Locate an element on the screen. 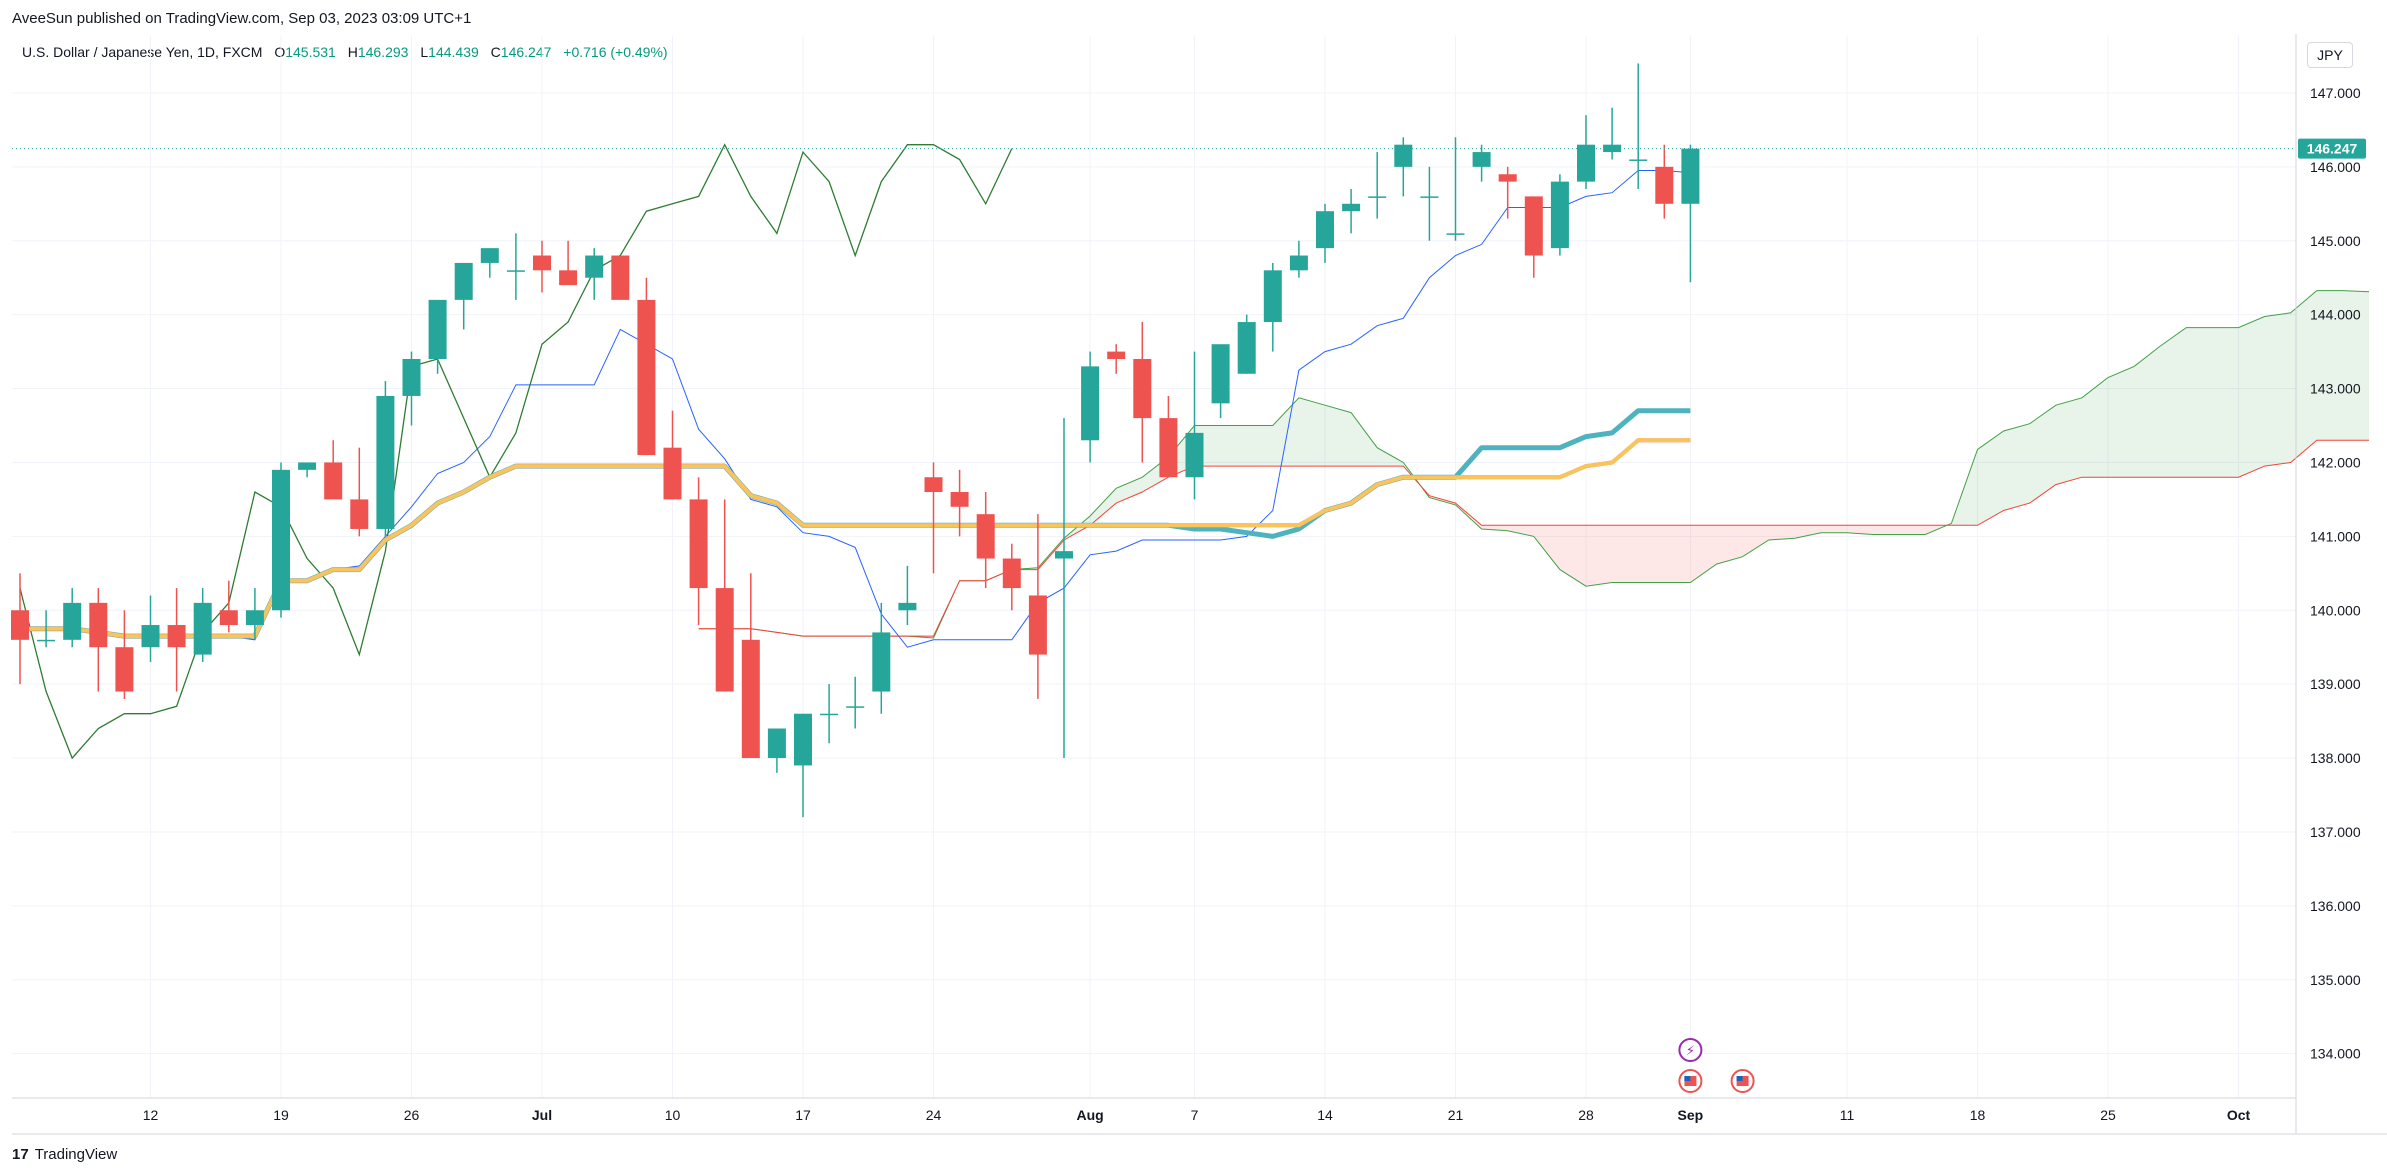 The image size is (2387, 1176). change-value: +0.716 (+0.49%) is located at coordinates (615, 52).